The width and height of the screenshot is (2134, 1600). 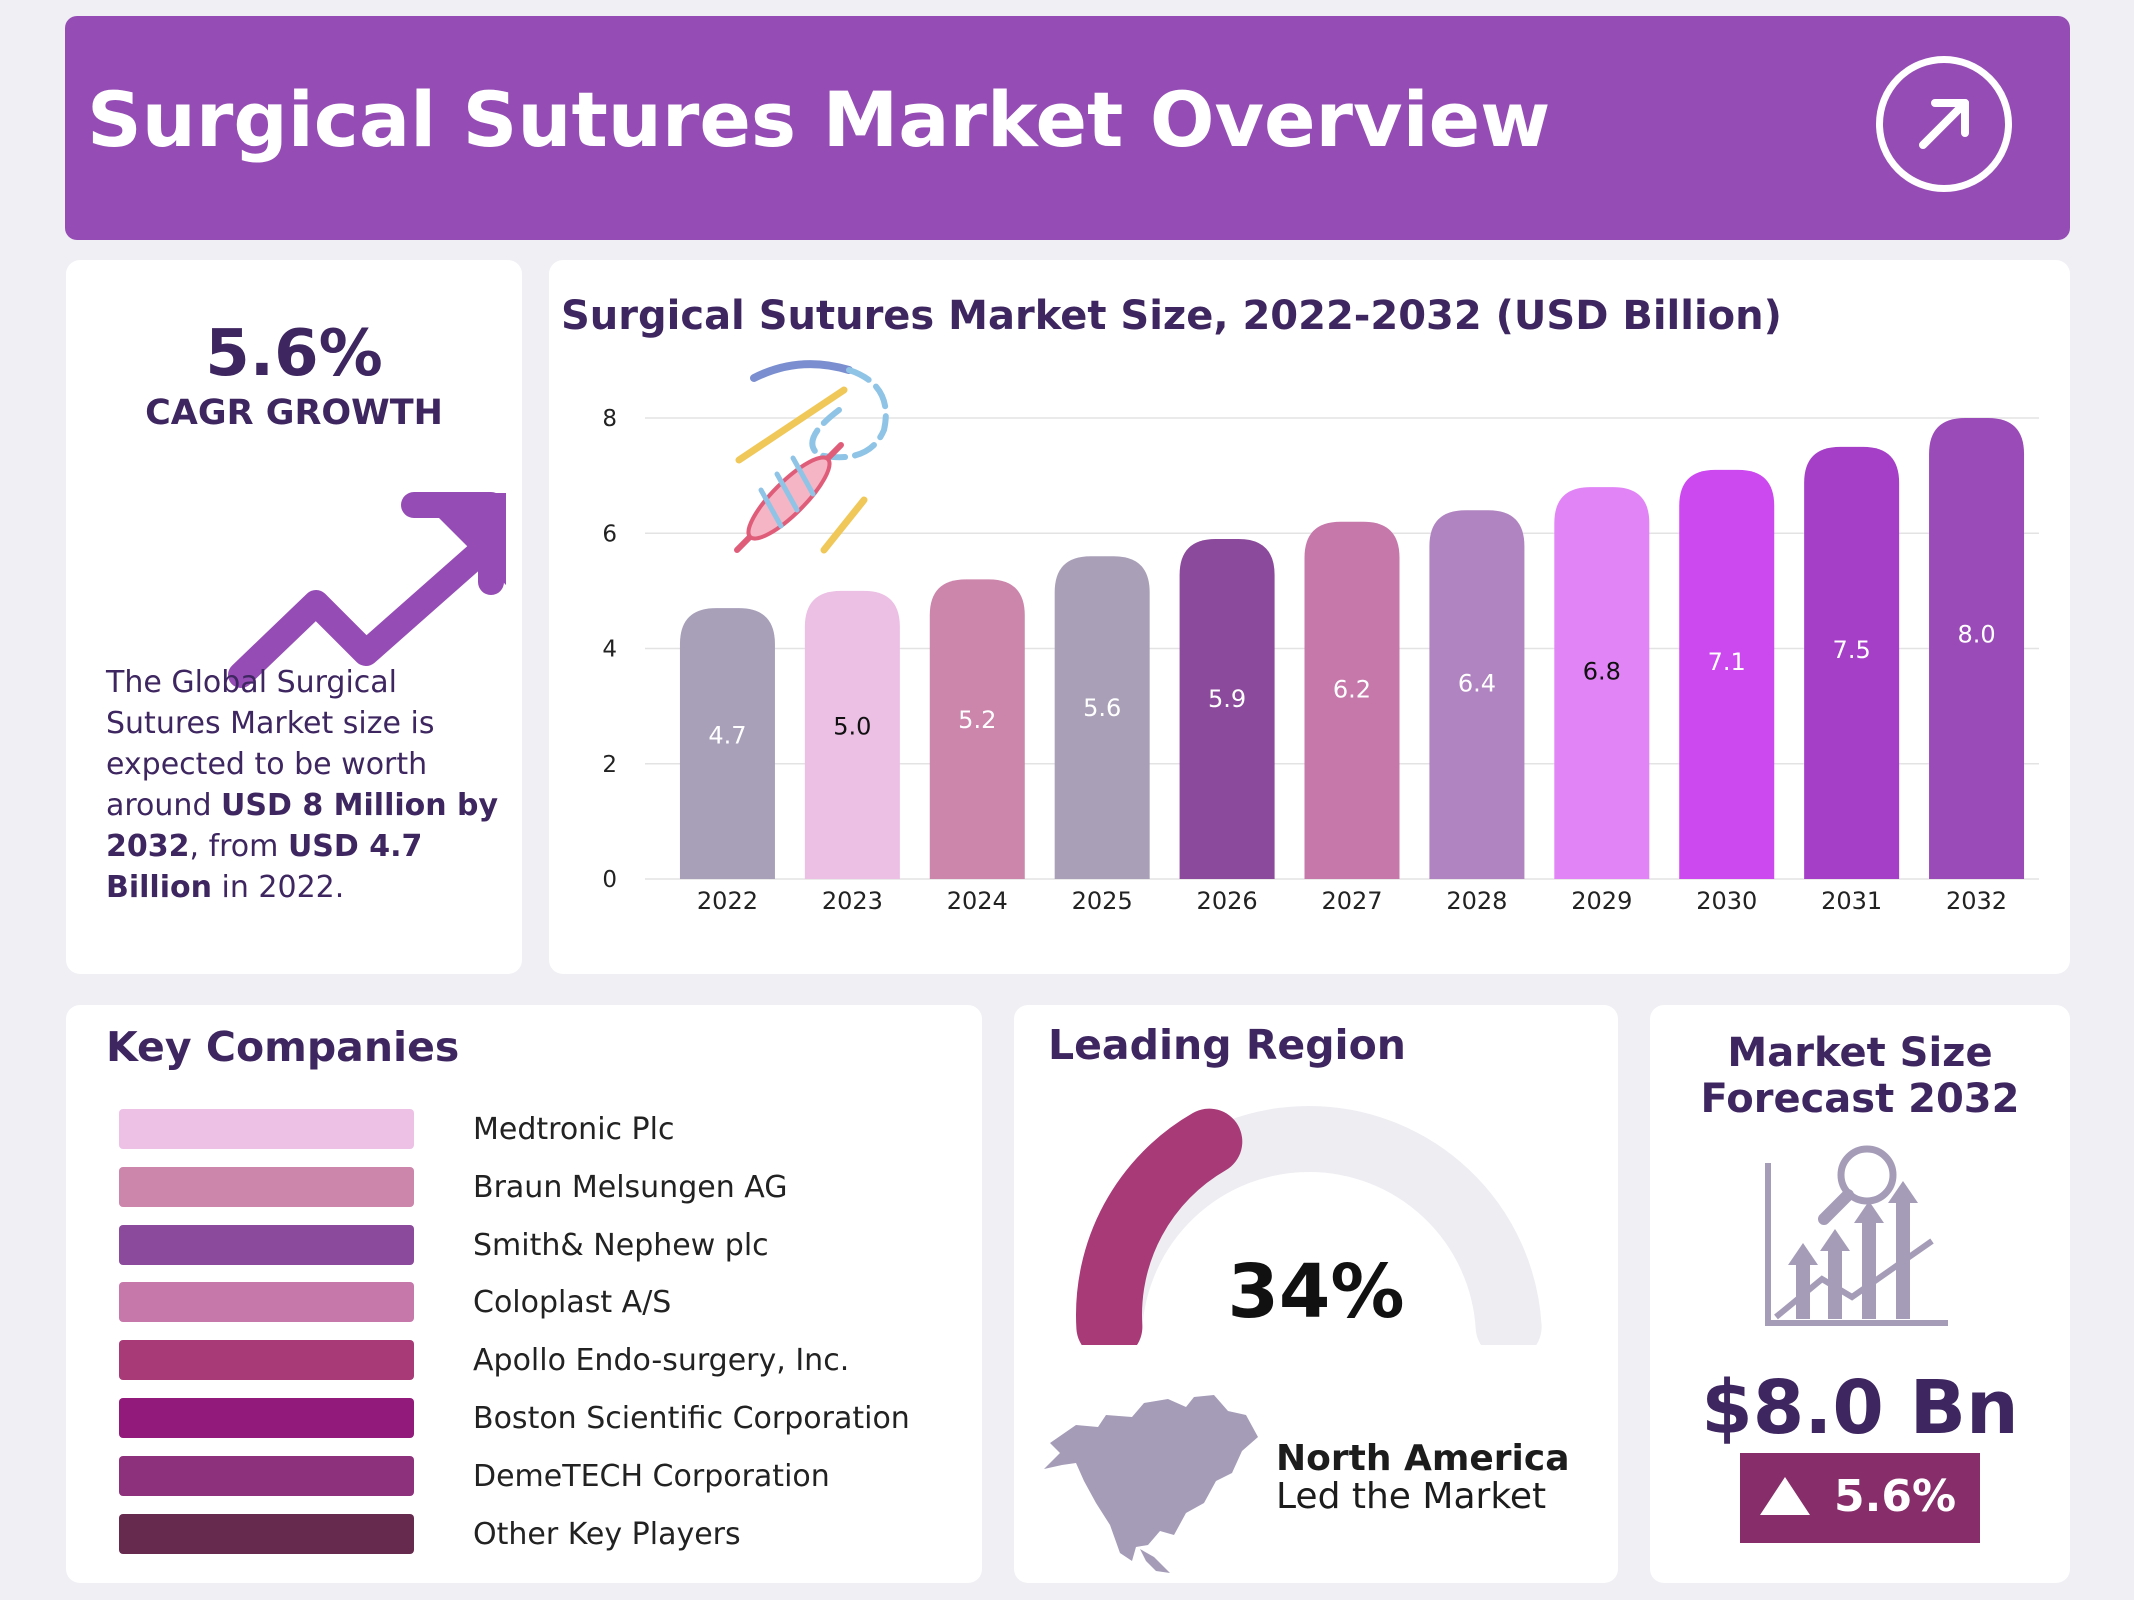 What do you see at coordinates (1852, 650) in the screenshot?
I see `bar-value-label: 7.5` at bounding box center [1852, 650].